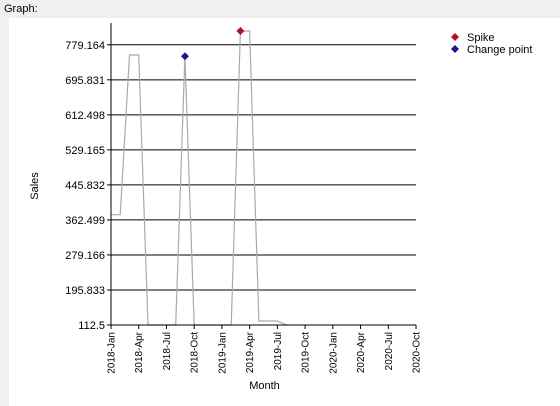  What do you see at coordinates (21, 9) in the screenshot?
I see `graph-label: Graph:` at bounding box center [21, 9].